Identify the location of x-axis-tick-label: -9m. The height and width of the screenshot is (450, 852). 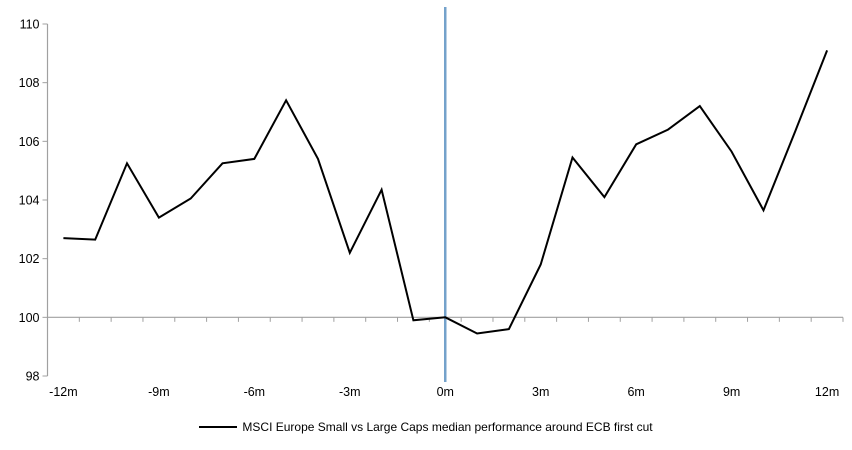
(159, 392).